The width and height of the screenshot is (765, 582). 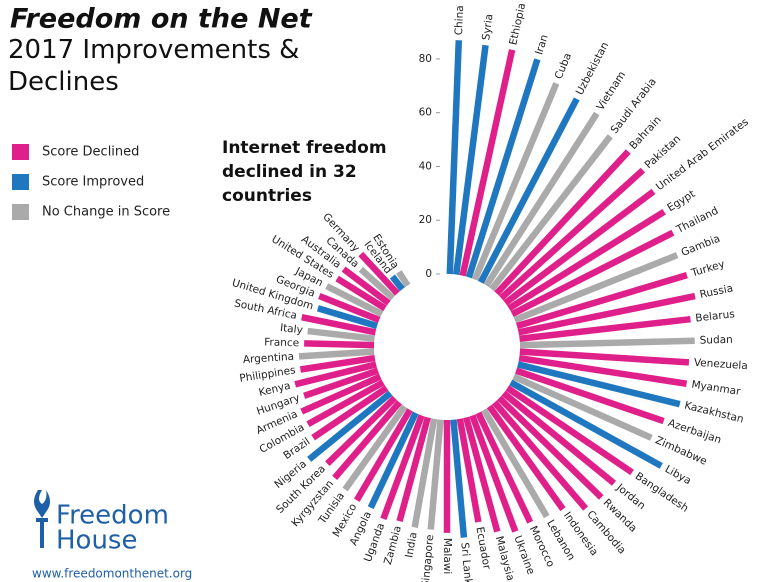 I want to click on category-label: Sri Lanka, so click(x=466, y=562).